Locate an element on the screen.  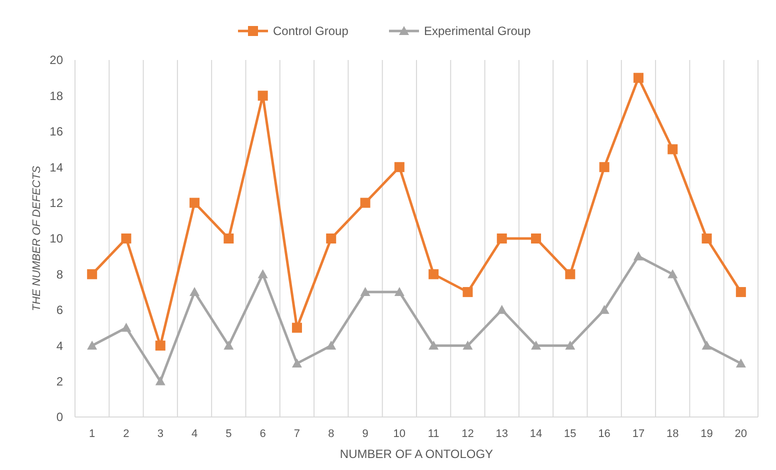
x-tick-label: 4 is located at coordinates (194, 434).